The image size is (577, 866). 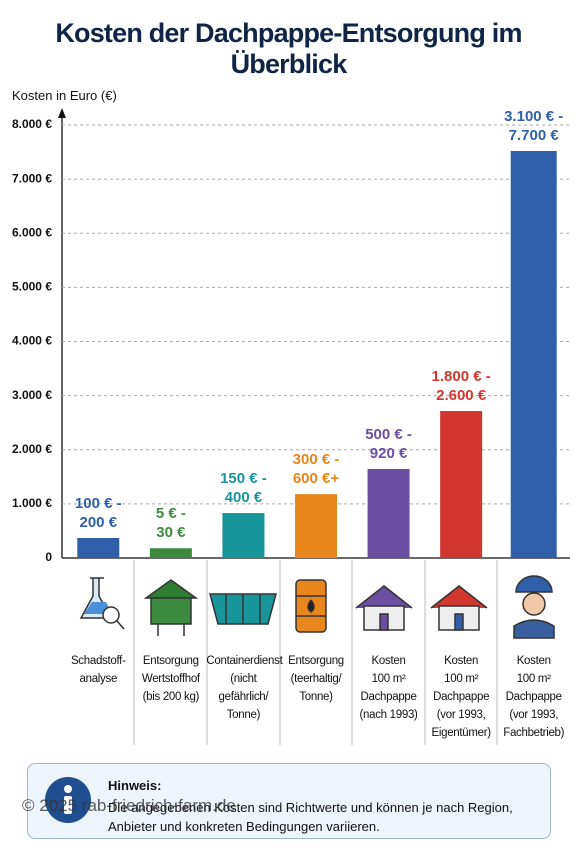 What do you see at coordinates (316, 469) in the screenshot?
I see `range-label: 300 € - 600 €+` at bounding box center [316, 469].